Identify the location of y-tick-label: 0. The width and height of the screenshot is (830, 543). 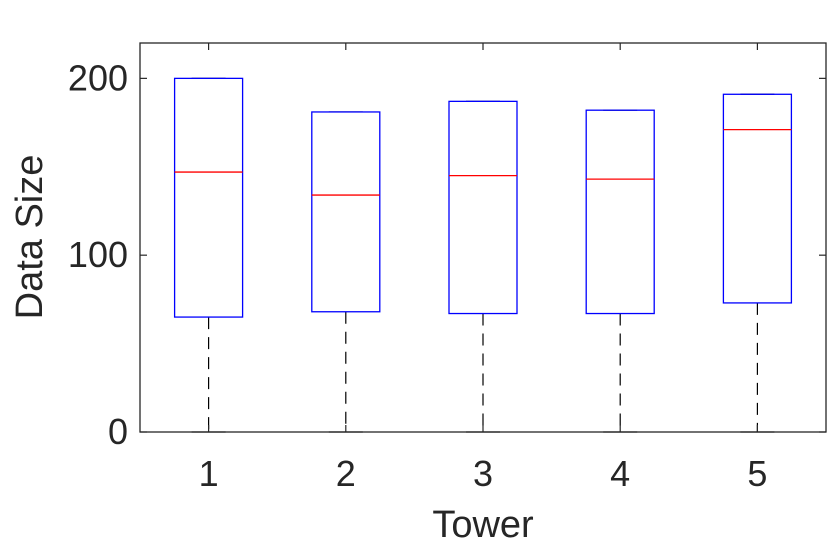
(118, 431).